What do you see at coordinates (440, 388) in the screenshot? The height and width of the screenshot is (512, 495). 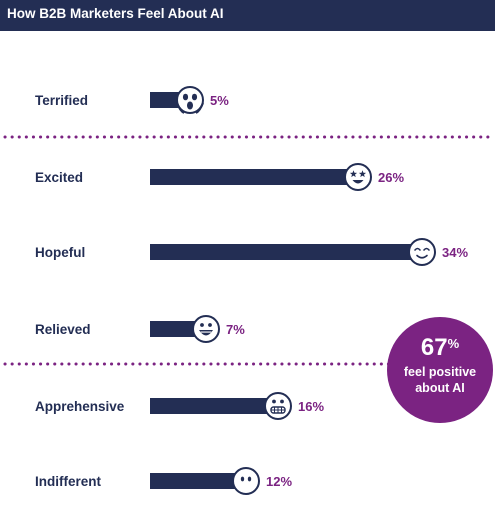 I see `callout-text-line2: about AI` at bounding box center [440, 388].